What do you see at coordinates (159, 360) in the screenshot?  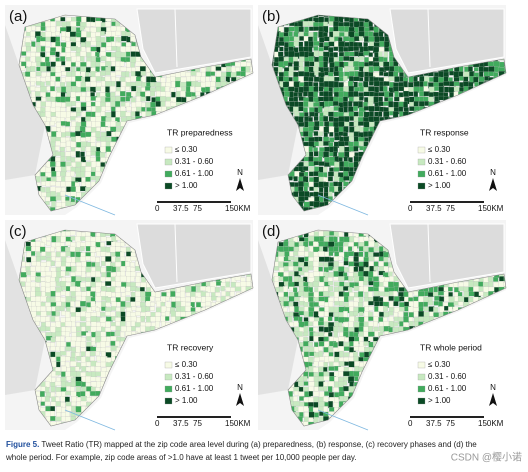 I see `ocean` at bounding box center [159, 360].